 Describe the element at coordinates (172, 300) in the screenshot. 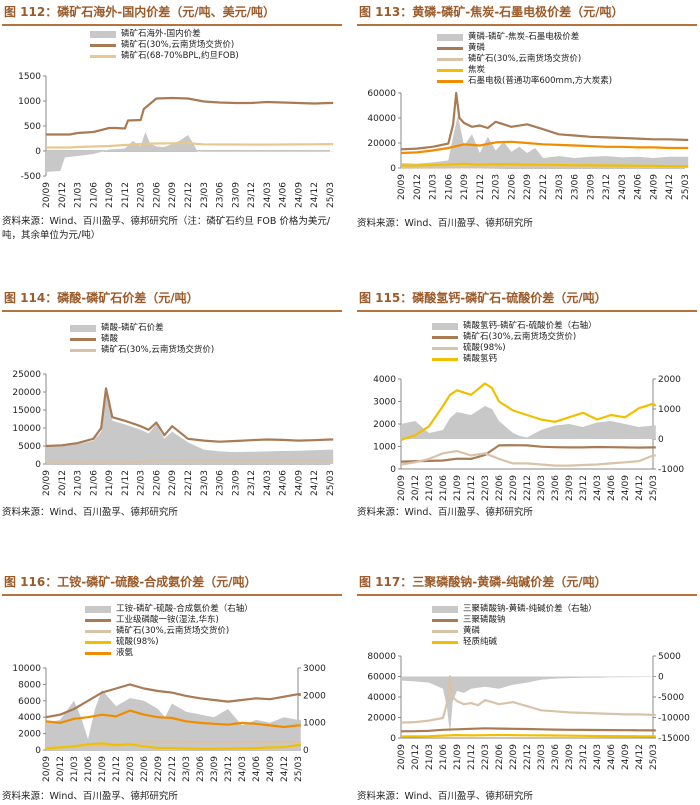

I see `chart-title: 图 114：磷酸-磷矿石价差（元/吨）` at that location.